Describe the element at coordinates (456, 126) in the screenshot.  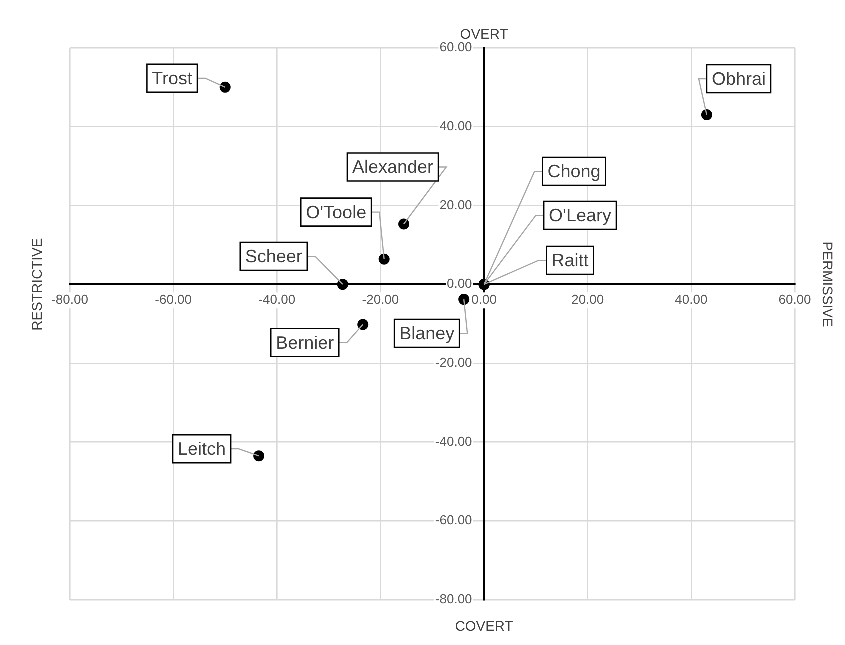
I see `y-tick-label: 40.00` at that location.